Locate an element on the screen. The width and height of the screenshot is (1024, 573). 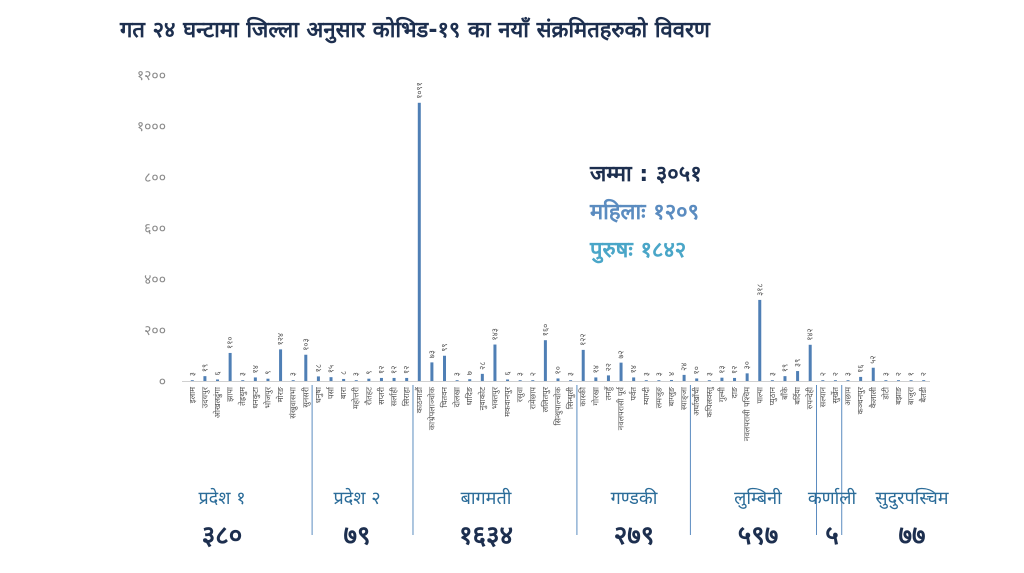
bar-value-label: २ is located at coordinates (532, 374).